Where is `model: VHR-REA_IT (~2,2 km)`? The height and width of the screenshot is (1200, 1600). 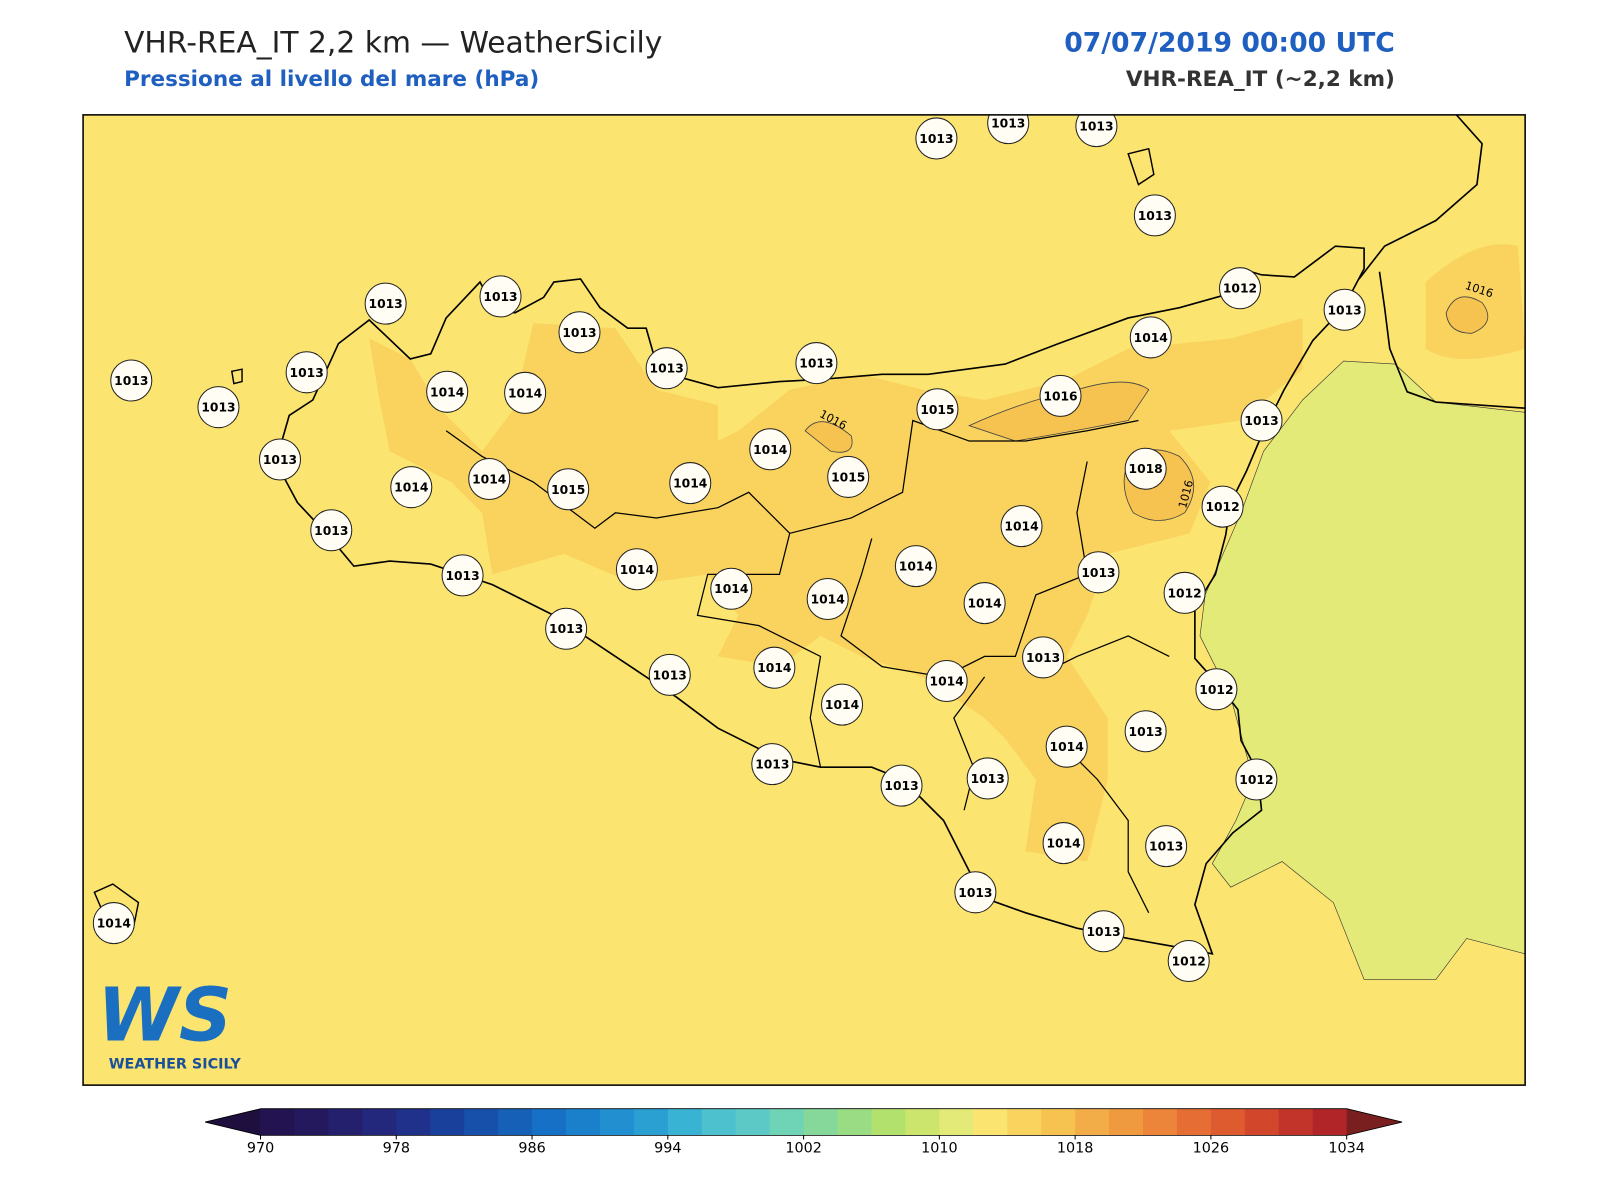
model: VHR-REA_IT (~2,2 km) is located at coordinates (1260, 79).